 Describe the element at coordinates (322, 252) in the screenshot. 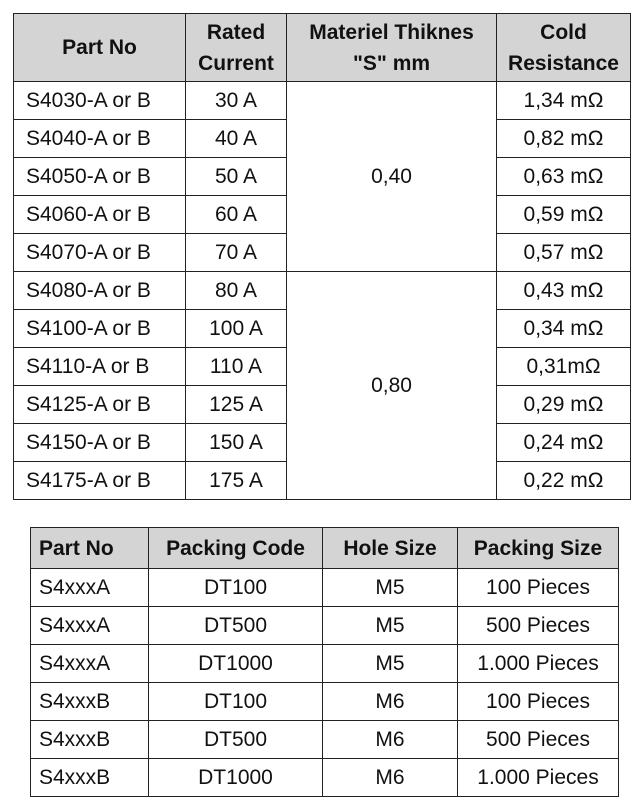

I see `table-row: S4070-A or B 70 A 0,57 mΩ` at that location.